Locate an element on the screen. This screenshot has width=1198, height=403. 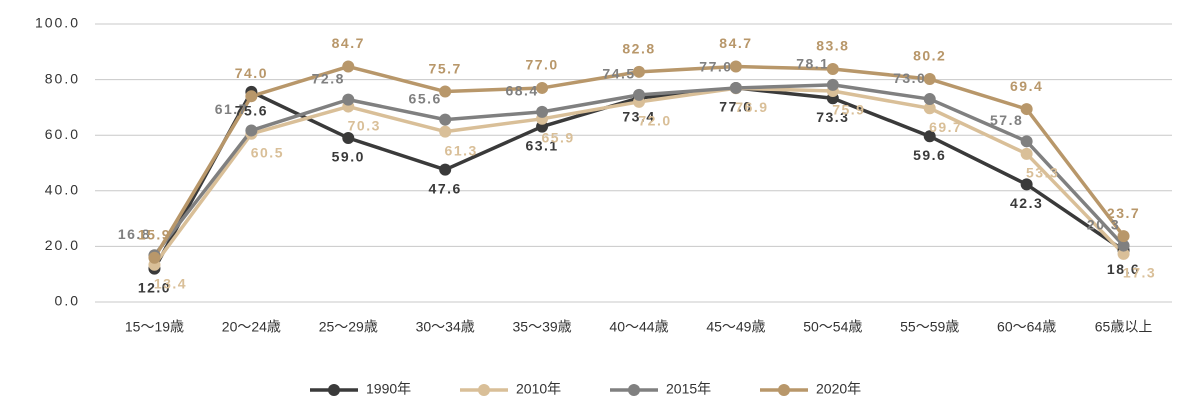
value-label: 12.0 is located at coordinates (154, 287).